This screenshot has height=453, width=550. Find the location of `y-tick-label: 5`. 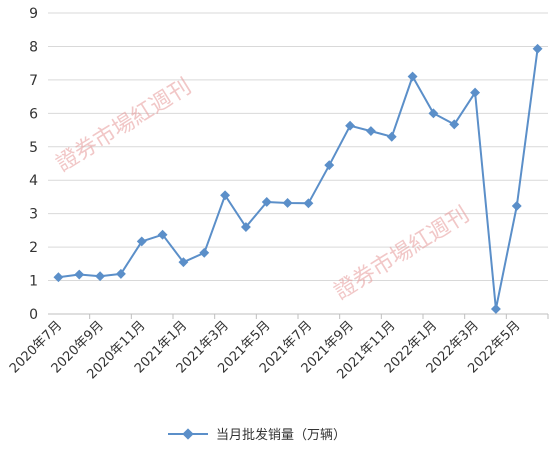

y-tick-label: 5 is located at coordinates (33, 148).